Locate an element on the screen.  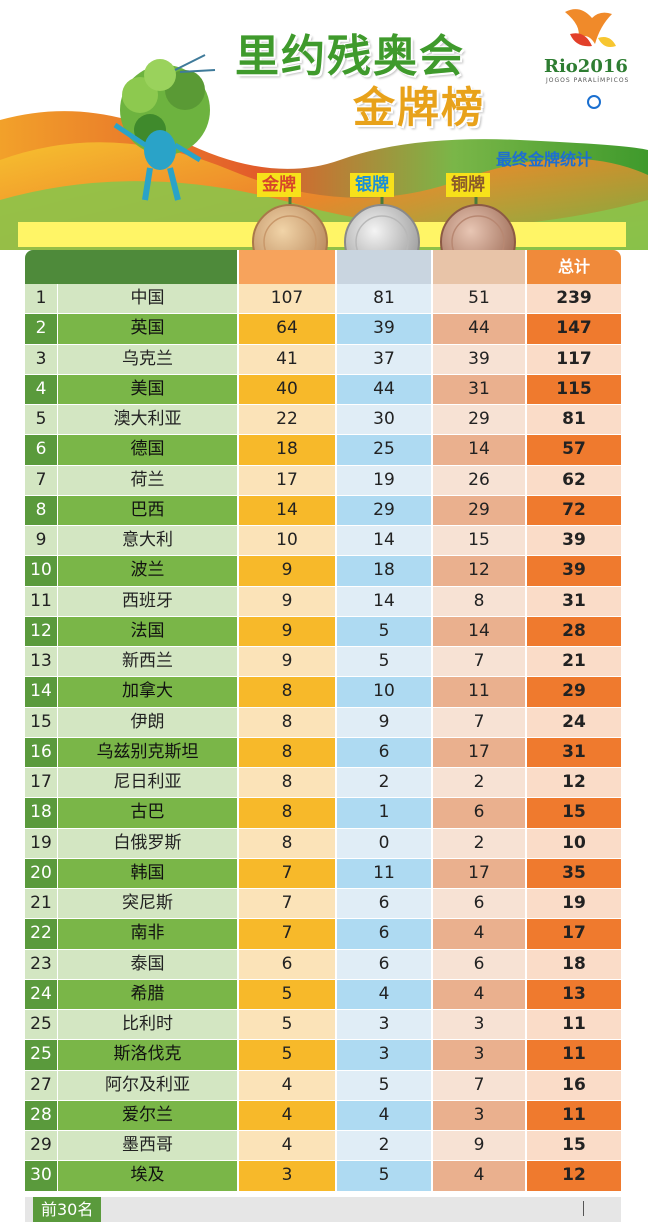
total-cell: 15 is located at coordinates (574, 813).